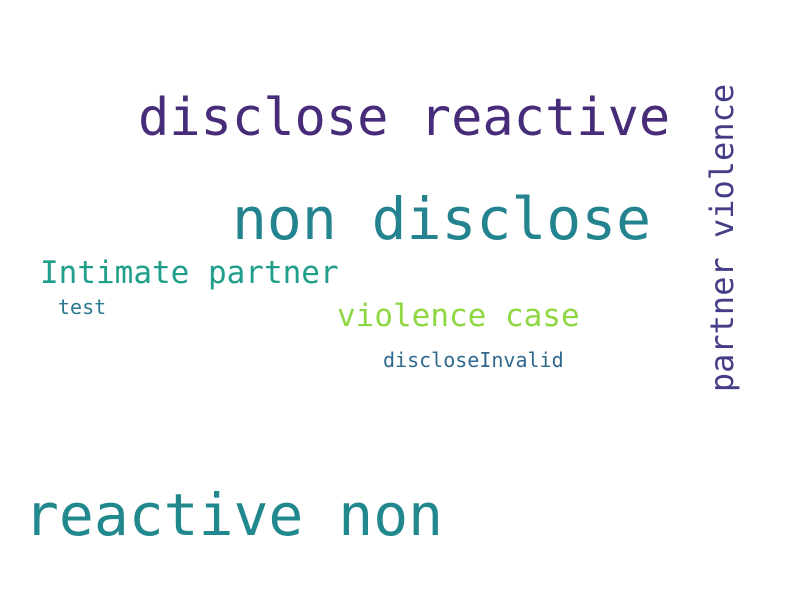 This screenshot has height=600, width=800. I want to click on word-test: test, so click(82, 307).